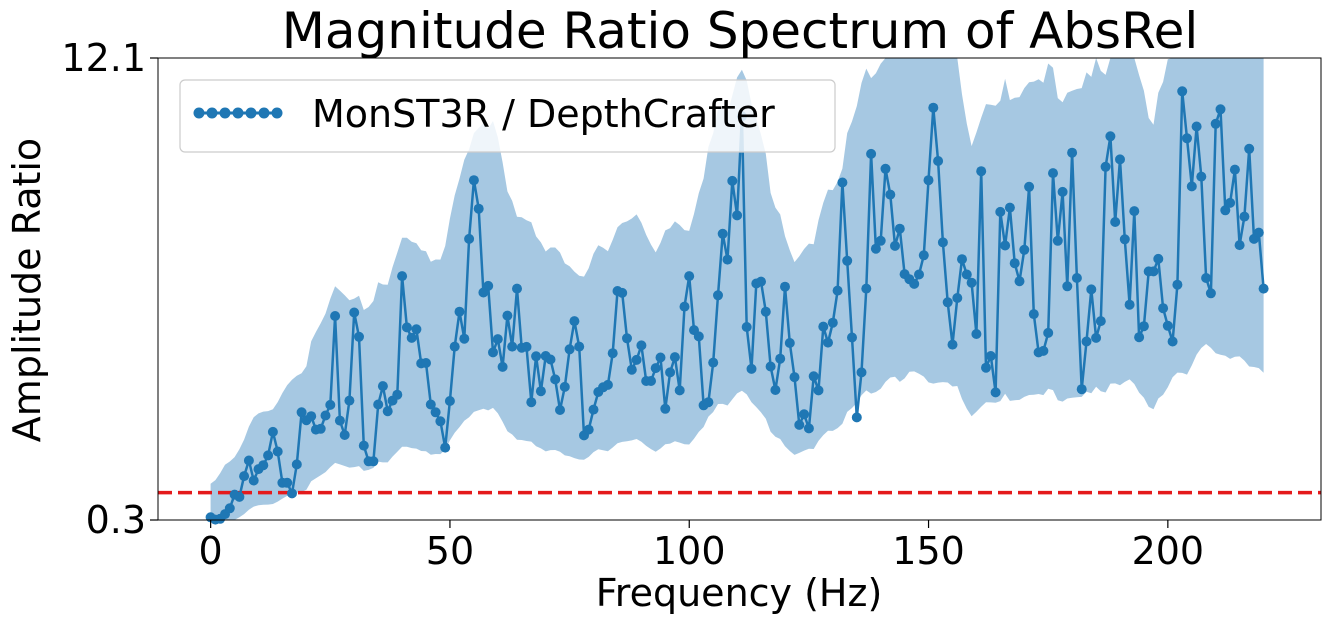 The width and height of the screenshot is (1330, 625). Describe the element at coordinates (450, 551) in the screenshot. I see `x-tick-label: 50` at that location.